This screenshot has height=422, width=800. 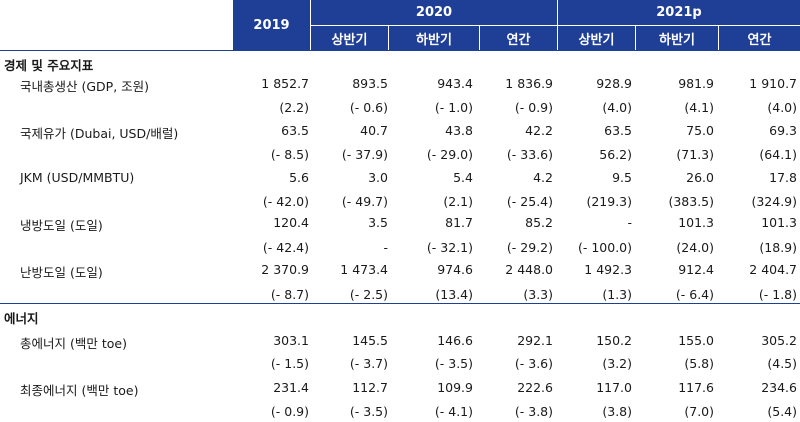 I want to click on value-cell: 17.8, so click(x=783, y=177).